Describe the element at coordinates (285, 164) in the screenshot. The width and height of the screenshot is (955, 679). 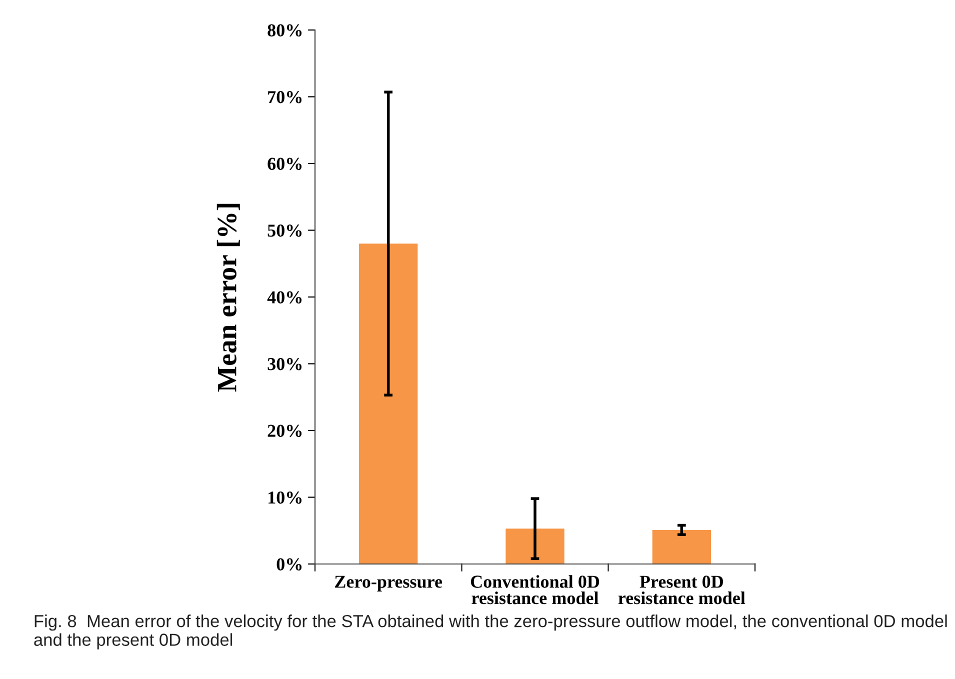
I see `y-tick-label: 60%` at that location.